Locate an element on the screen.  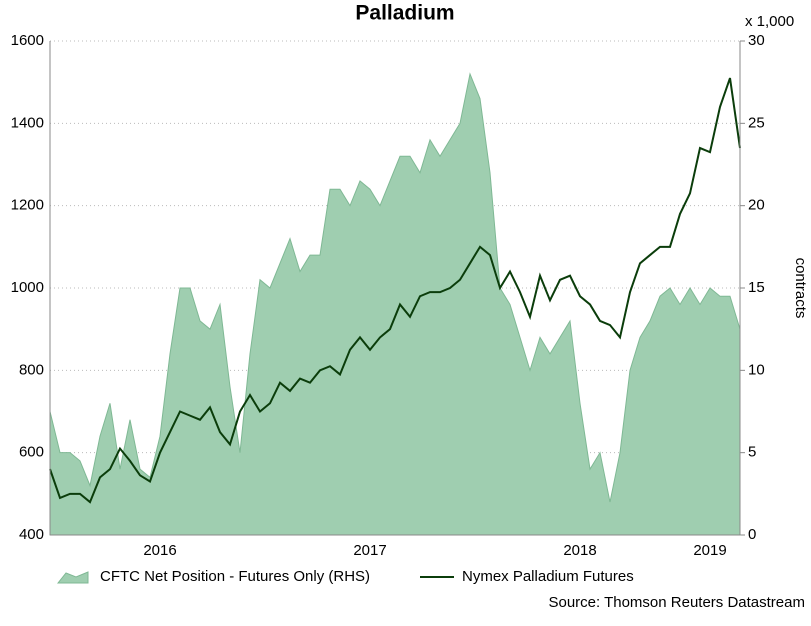
chart-title: Palladium is located at coordinates (404, 13).